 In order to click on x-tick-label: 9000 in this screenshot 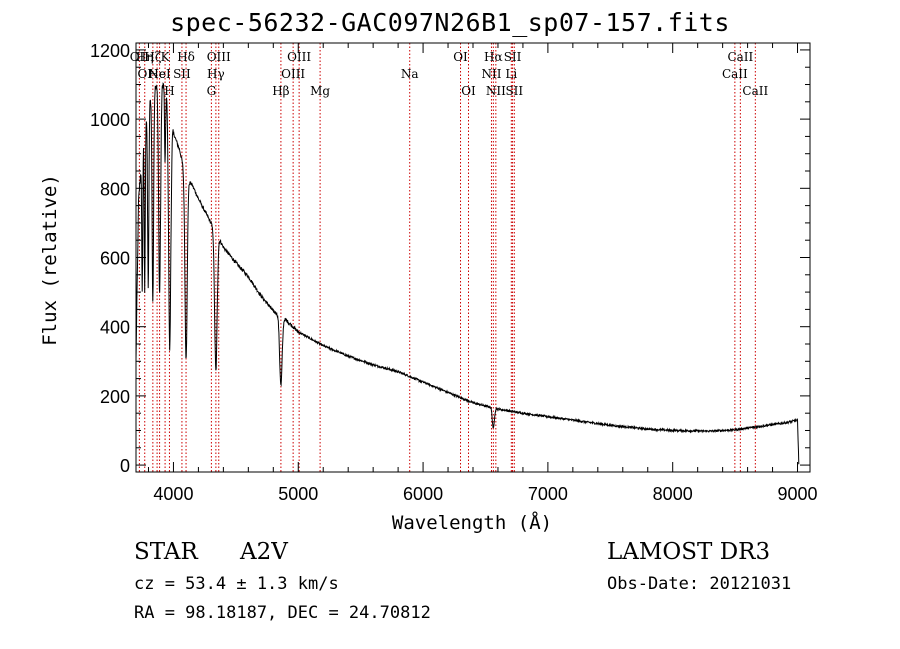, I will do `click(797, 494)`.